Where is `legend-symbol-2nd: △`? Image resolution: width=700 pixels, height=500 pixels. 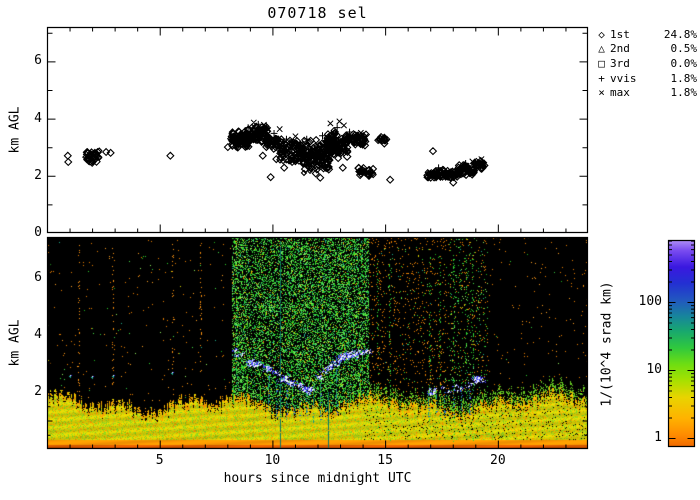
legend-symbol-2nd: △ is located at coordinates (601, 49).